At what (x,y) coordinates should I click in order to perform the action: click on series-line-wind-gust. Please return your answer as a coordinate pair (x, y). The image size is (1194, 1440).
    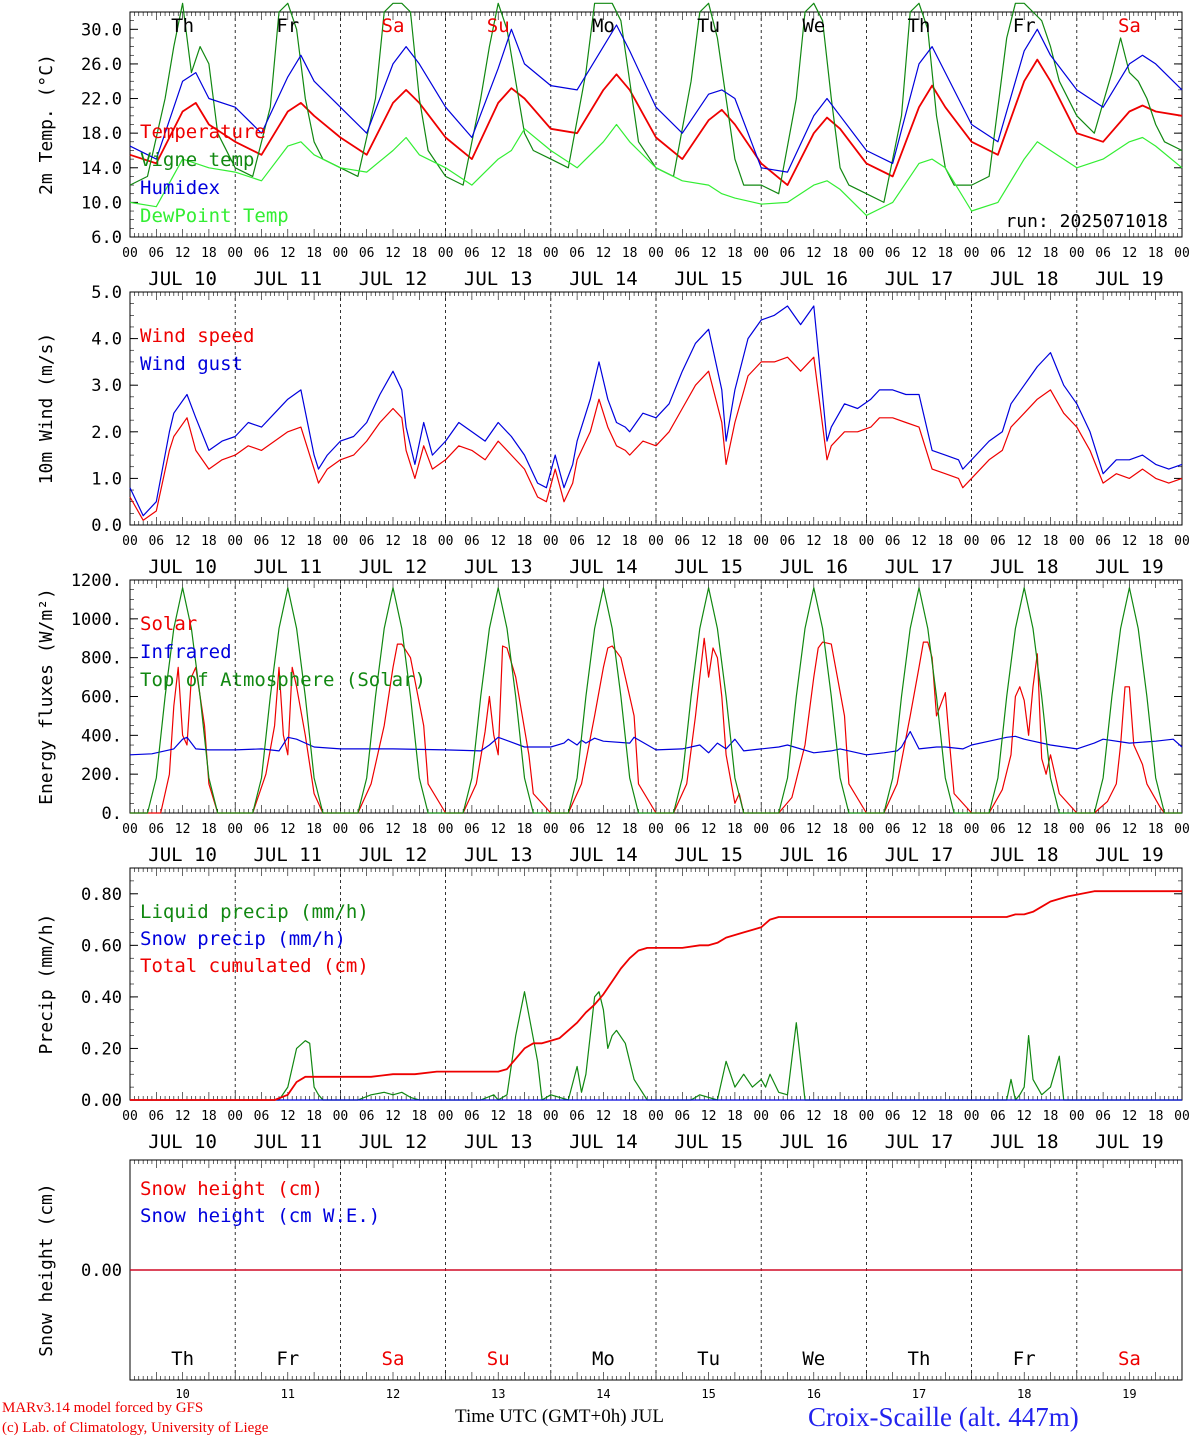
    Looking at the image, I should click on (656, 411).